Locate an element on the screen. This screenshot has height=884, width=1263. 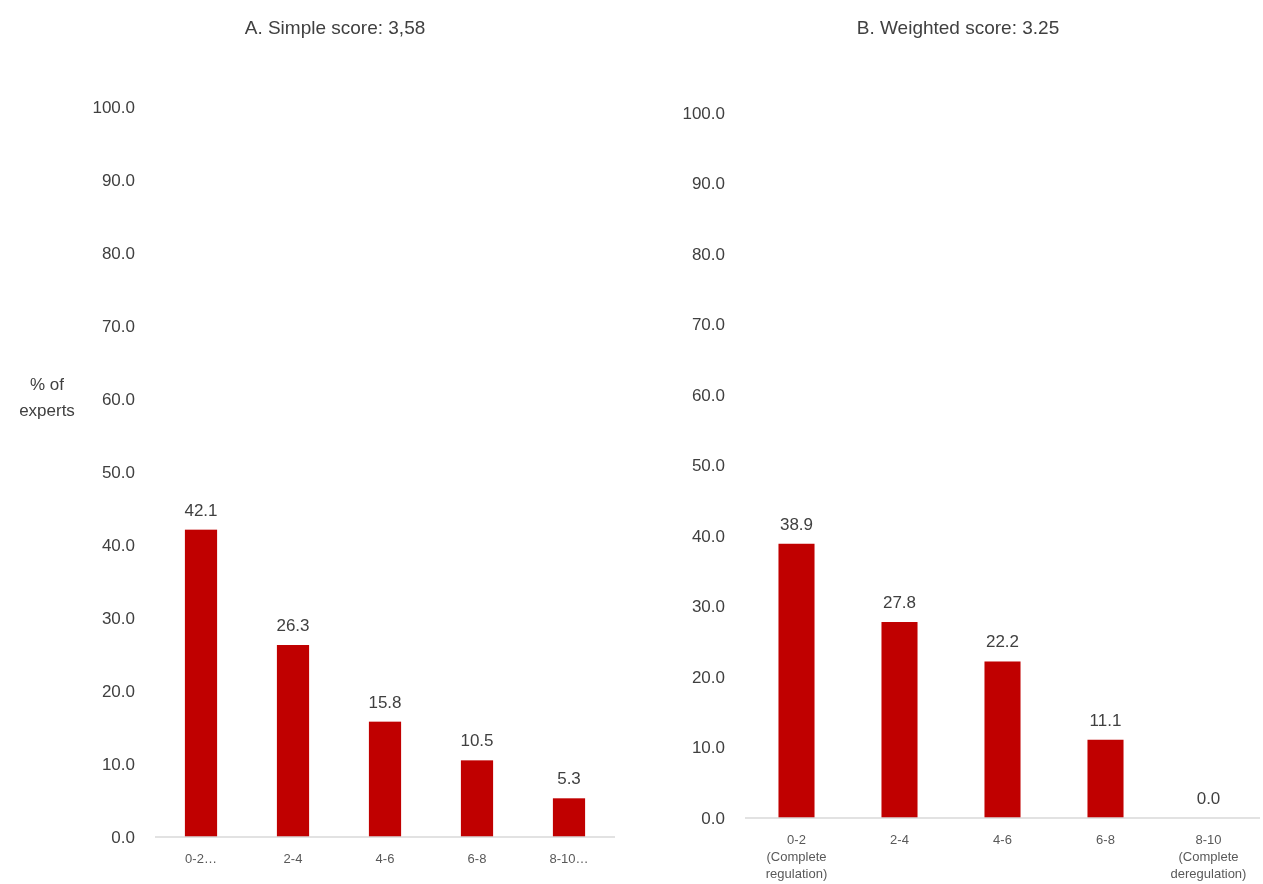
y-axis-title: % of experts is located at coordinates (47, 397).